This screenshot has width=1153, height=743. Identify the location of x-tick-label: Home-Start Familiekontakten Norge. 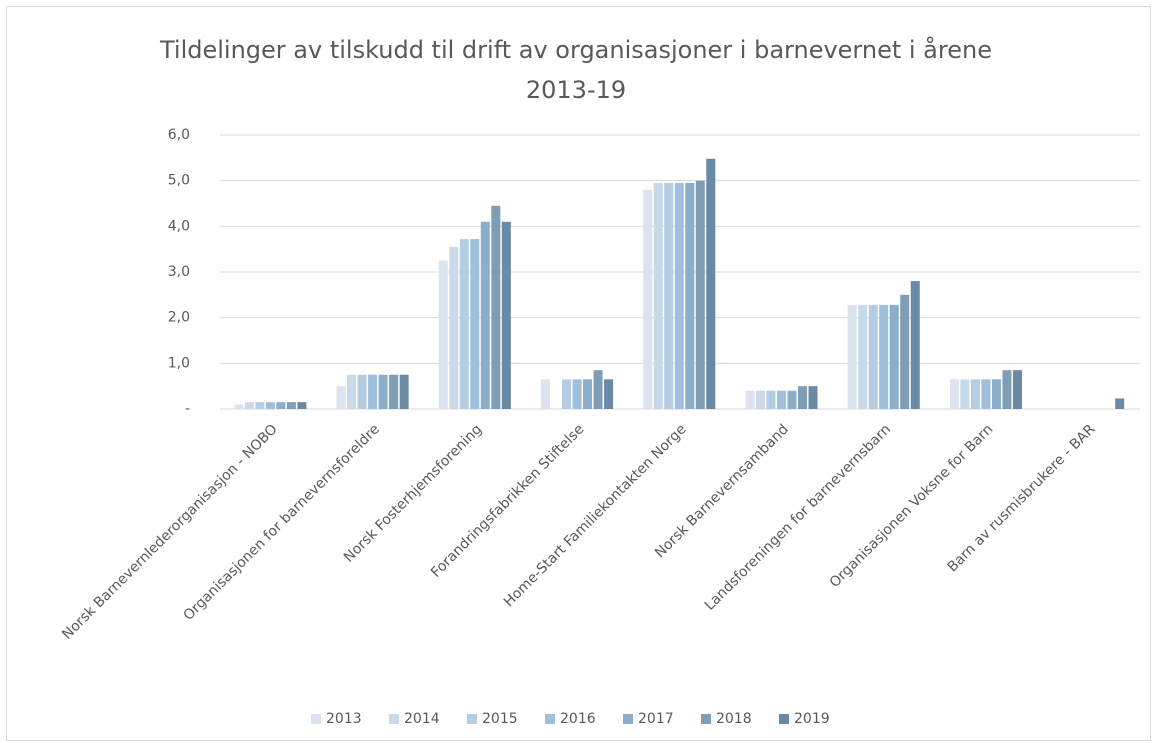
(595, 515).